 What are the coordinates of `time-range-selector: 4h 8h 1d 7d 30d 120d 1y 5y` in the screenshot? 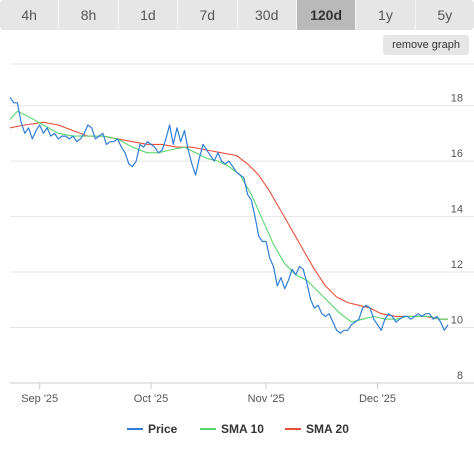 It's located at (237, 15).